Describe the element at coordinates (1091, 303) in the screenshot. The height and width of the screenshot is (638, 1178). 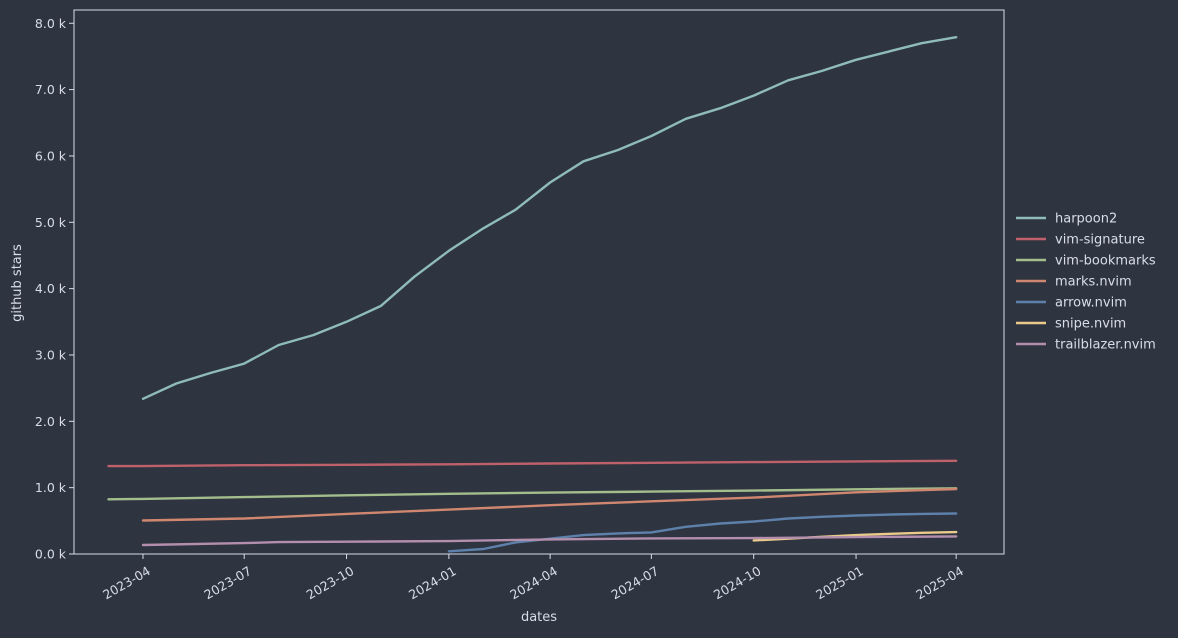
I see `legend-label: arrow.nvim` at that location.